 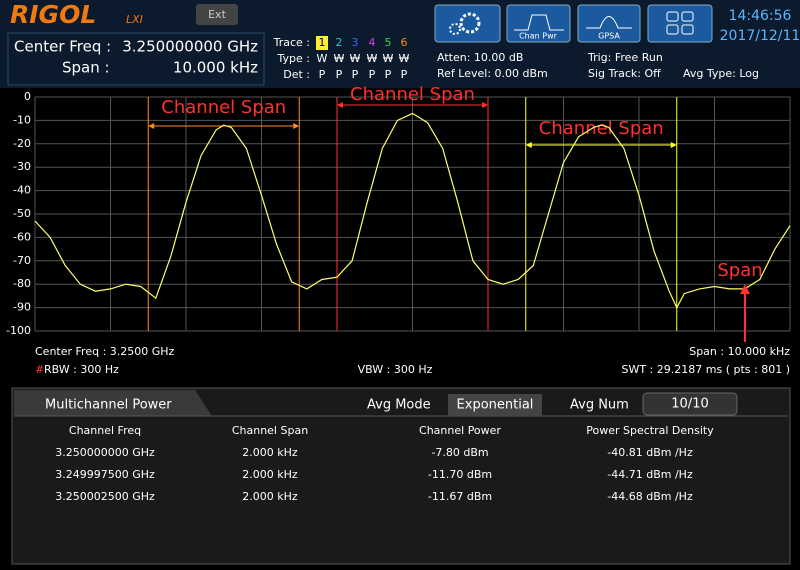 I want to click on table-cell: 3.249997500 GHz, so click(x=105, y=474).